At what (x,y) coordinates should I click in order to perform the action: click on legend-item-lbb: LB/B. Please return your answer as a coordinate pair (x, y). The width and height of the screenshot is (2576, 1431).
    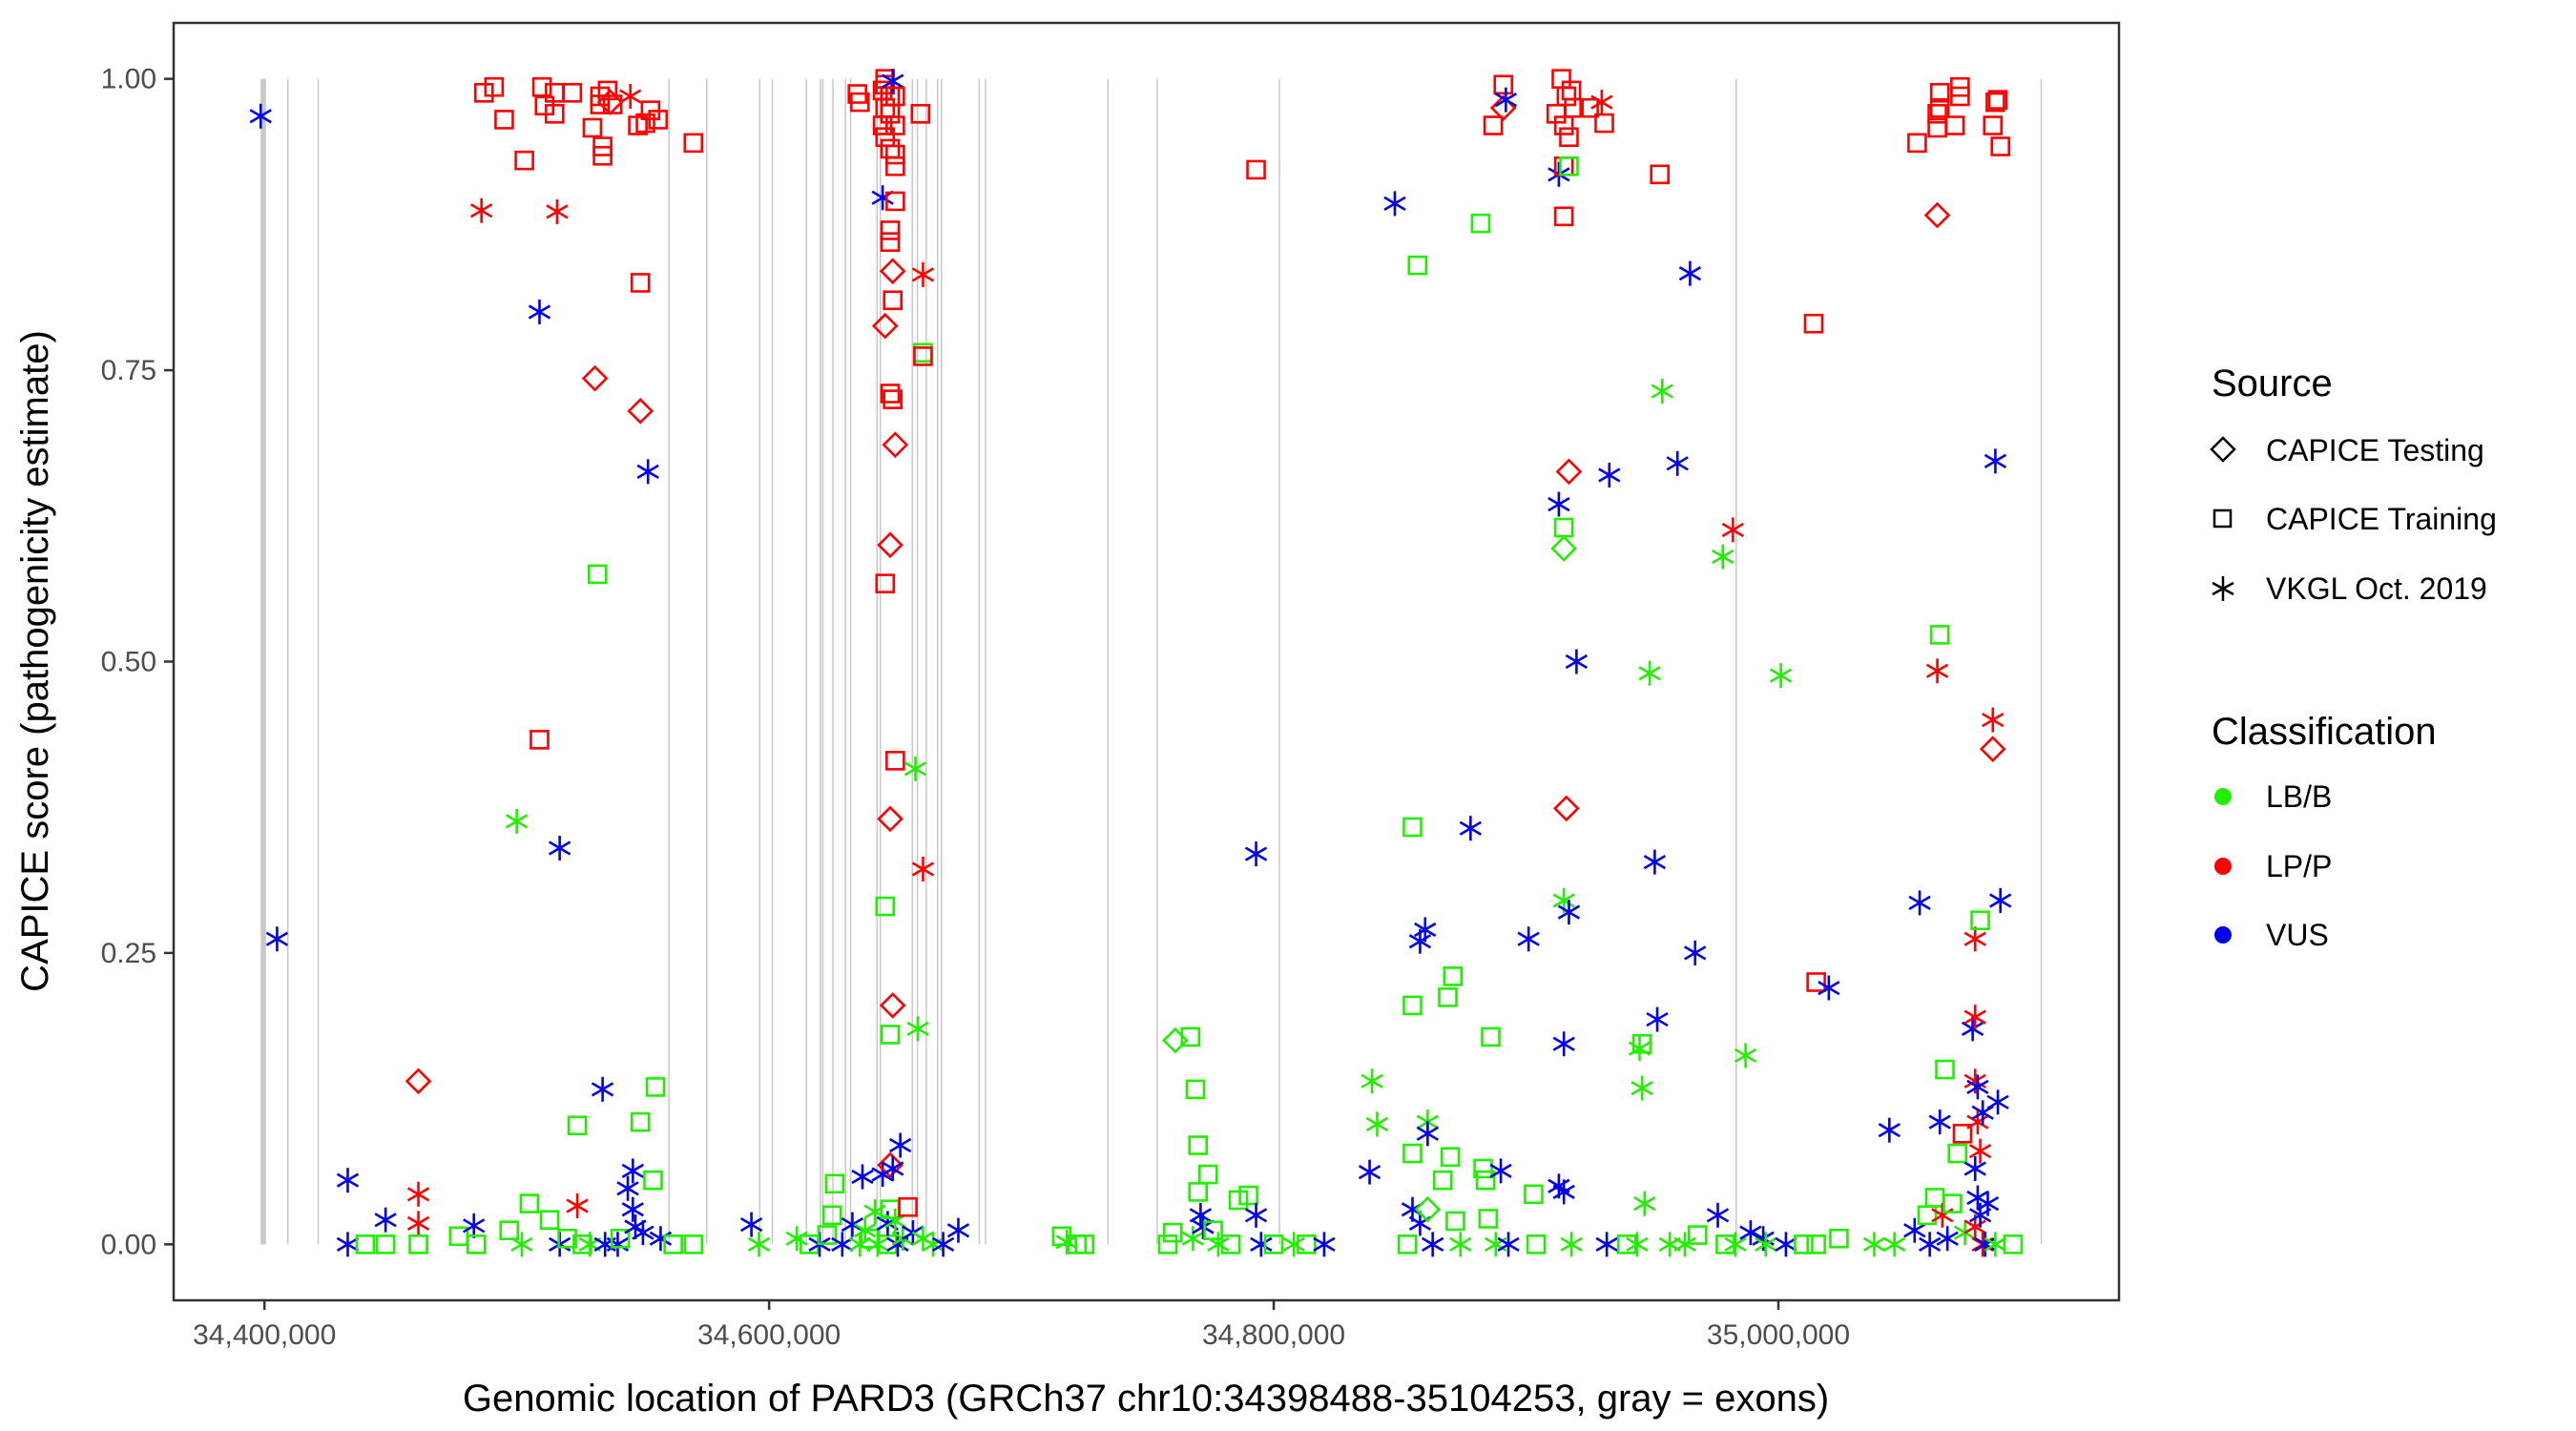
    Looking at the image, I should click on (2273, 796).